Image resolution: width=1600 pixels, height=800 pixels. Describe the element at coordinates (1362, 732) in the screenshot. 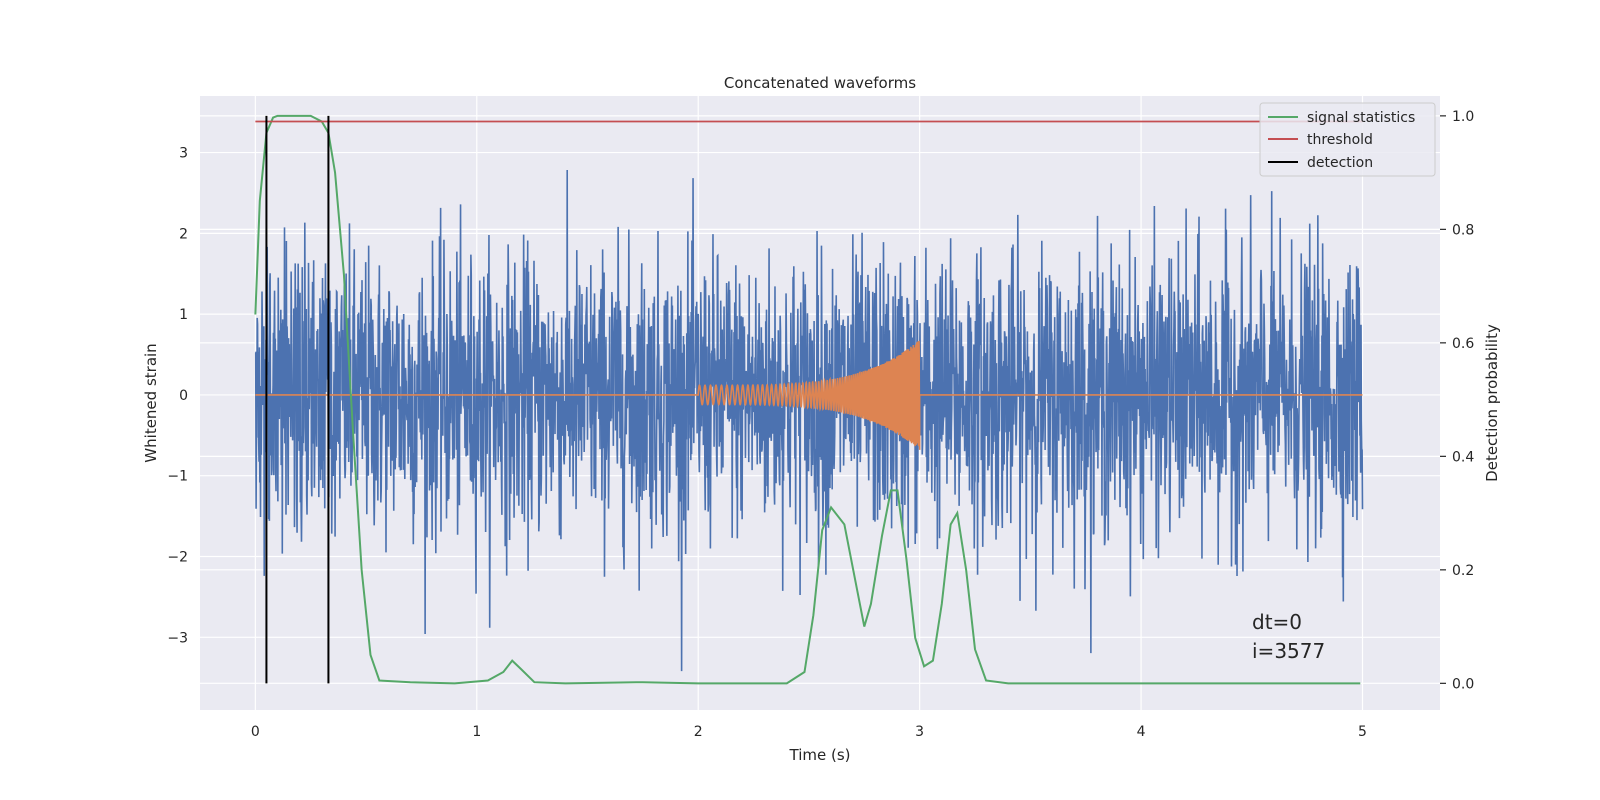

I see `x-tick-label: 5` at that location.